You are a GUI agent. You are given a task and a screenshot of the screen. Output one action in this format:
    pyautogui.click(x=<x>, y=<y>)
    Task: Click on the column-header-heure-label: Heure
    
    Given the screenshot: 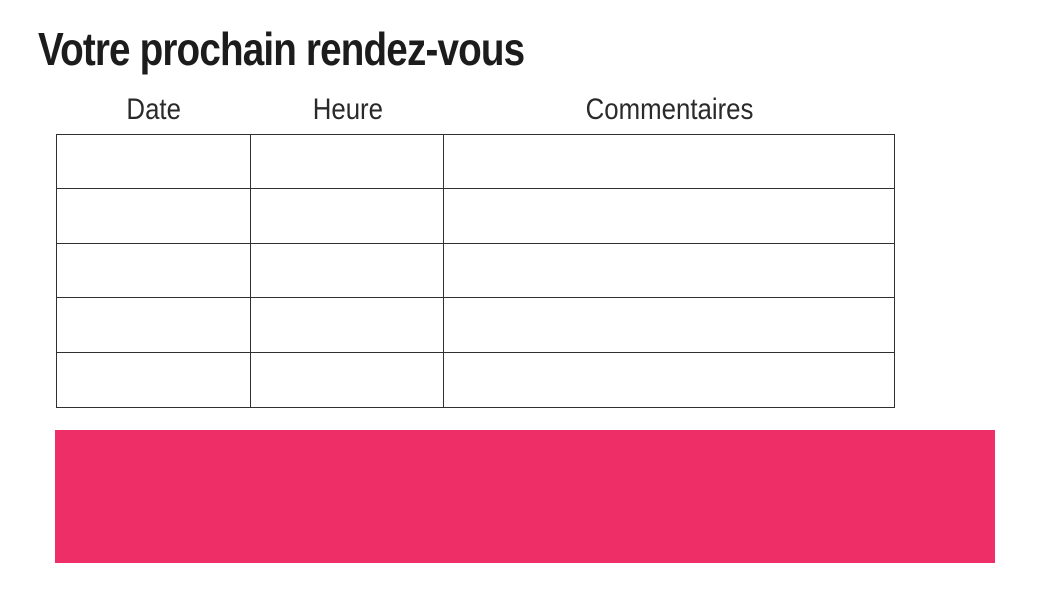 What is the action you would take?
    pyautogui.click(x=347, y=109)
    